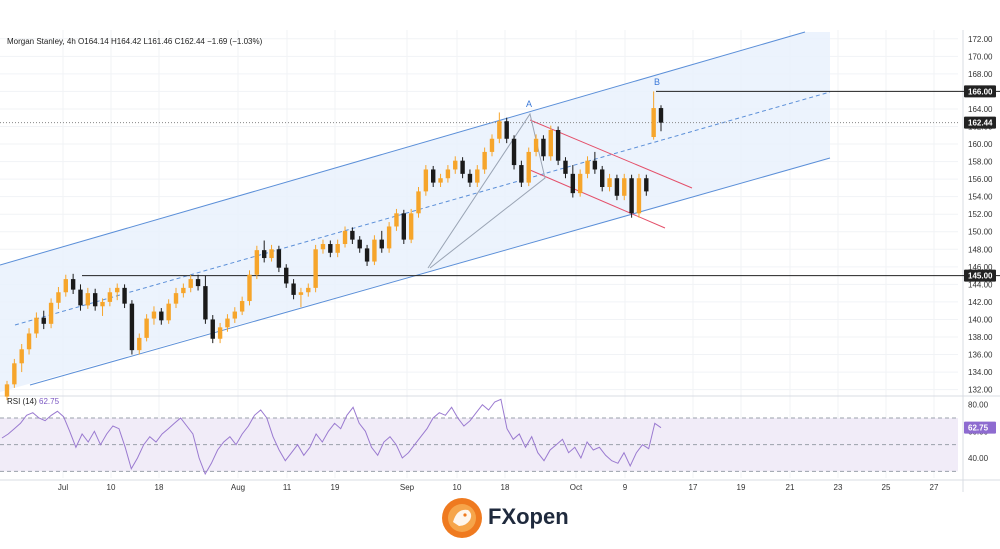  What do you see at coordinates (335, 487) in the screenshot?
I see `time-tick-label: 19` at bounding box center [335, 487].